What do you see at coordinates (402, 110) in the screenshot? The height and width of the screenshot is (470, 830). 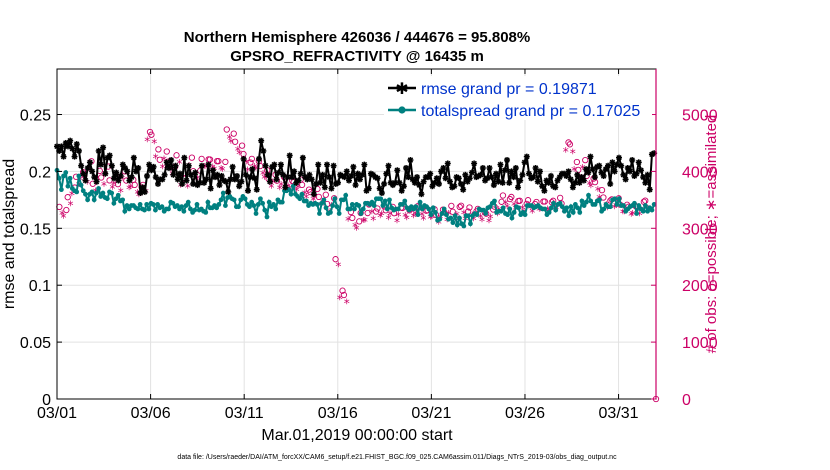 I see `legend-spread-marker` at bounding box center [402, 110].